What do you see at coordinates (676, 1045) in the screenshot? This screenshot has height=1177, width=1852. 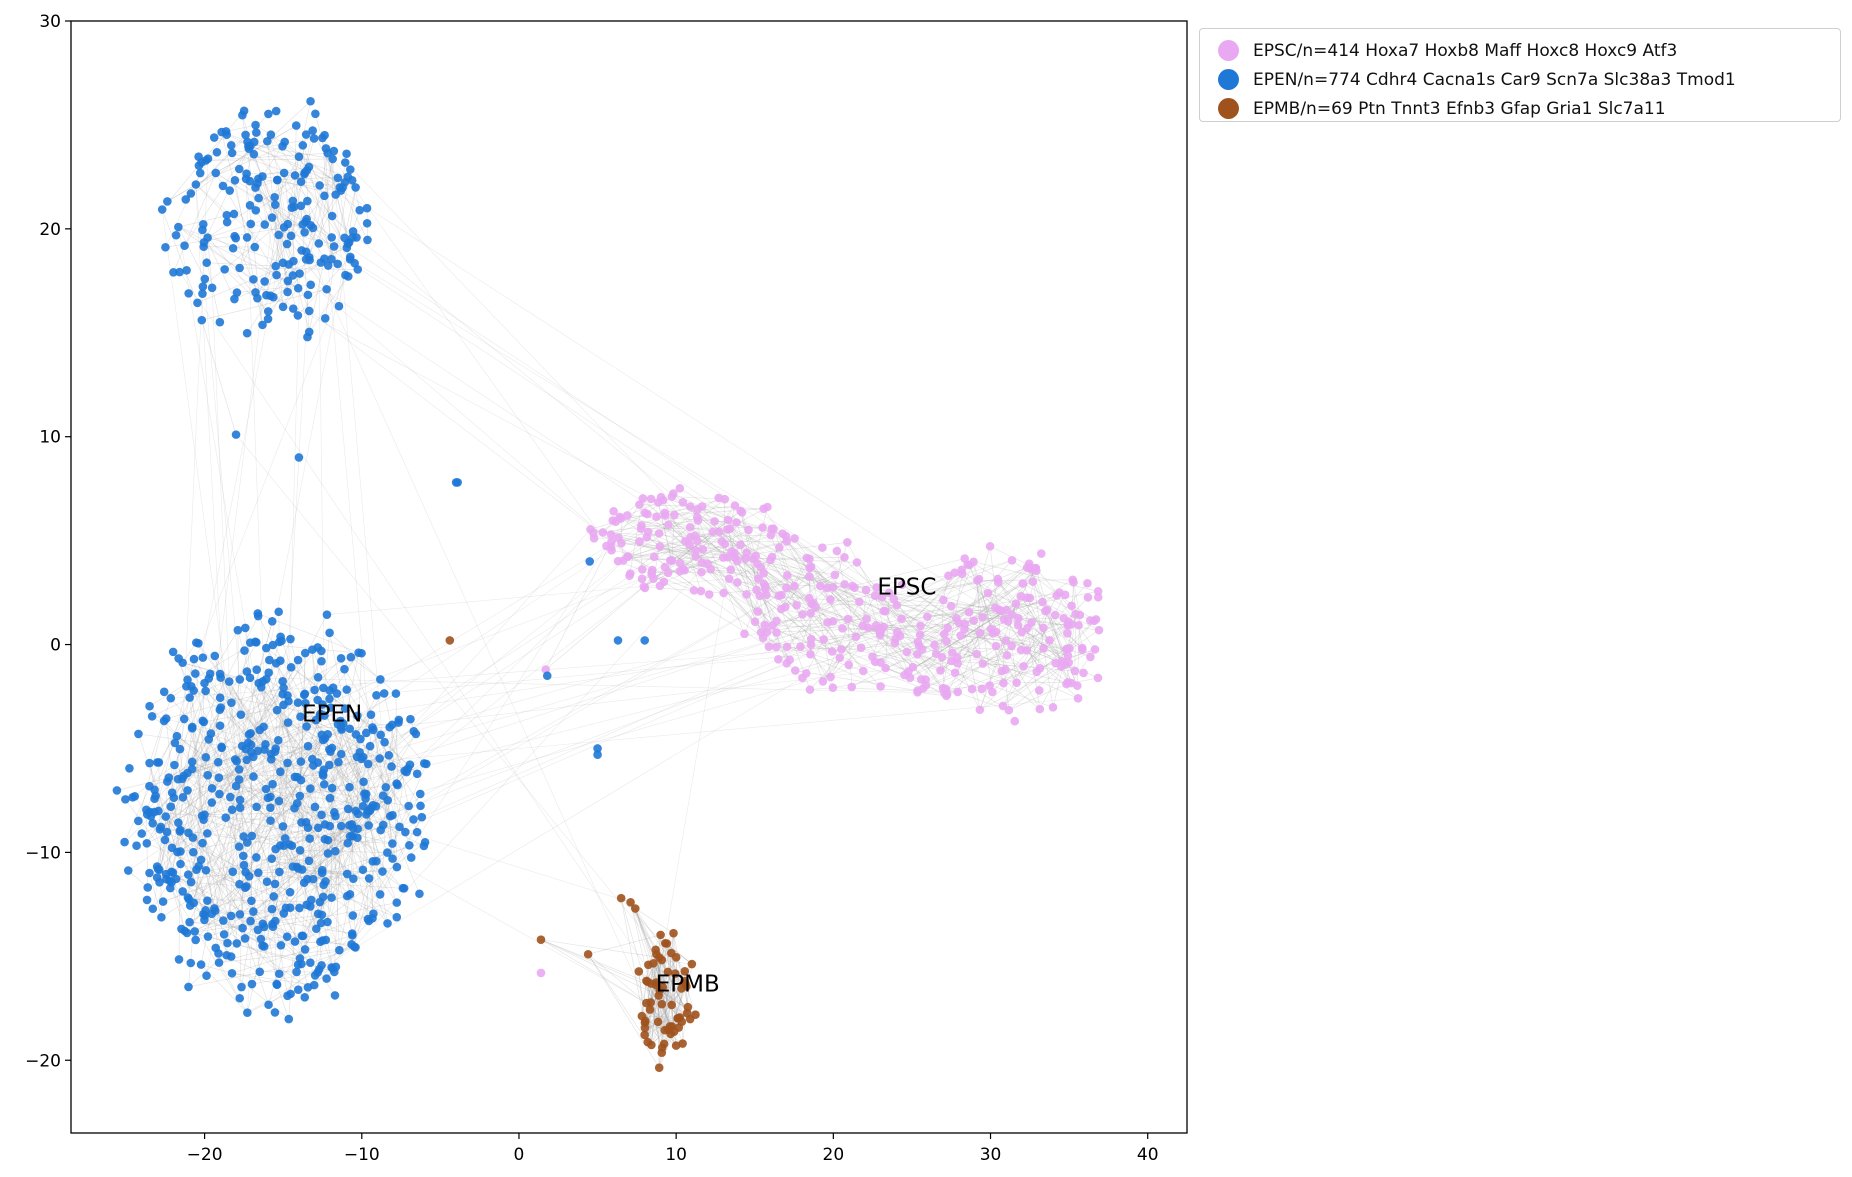 I see `data-point-epmb` at bounding box center [676, 1045].